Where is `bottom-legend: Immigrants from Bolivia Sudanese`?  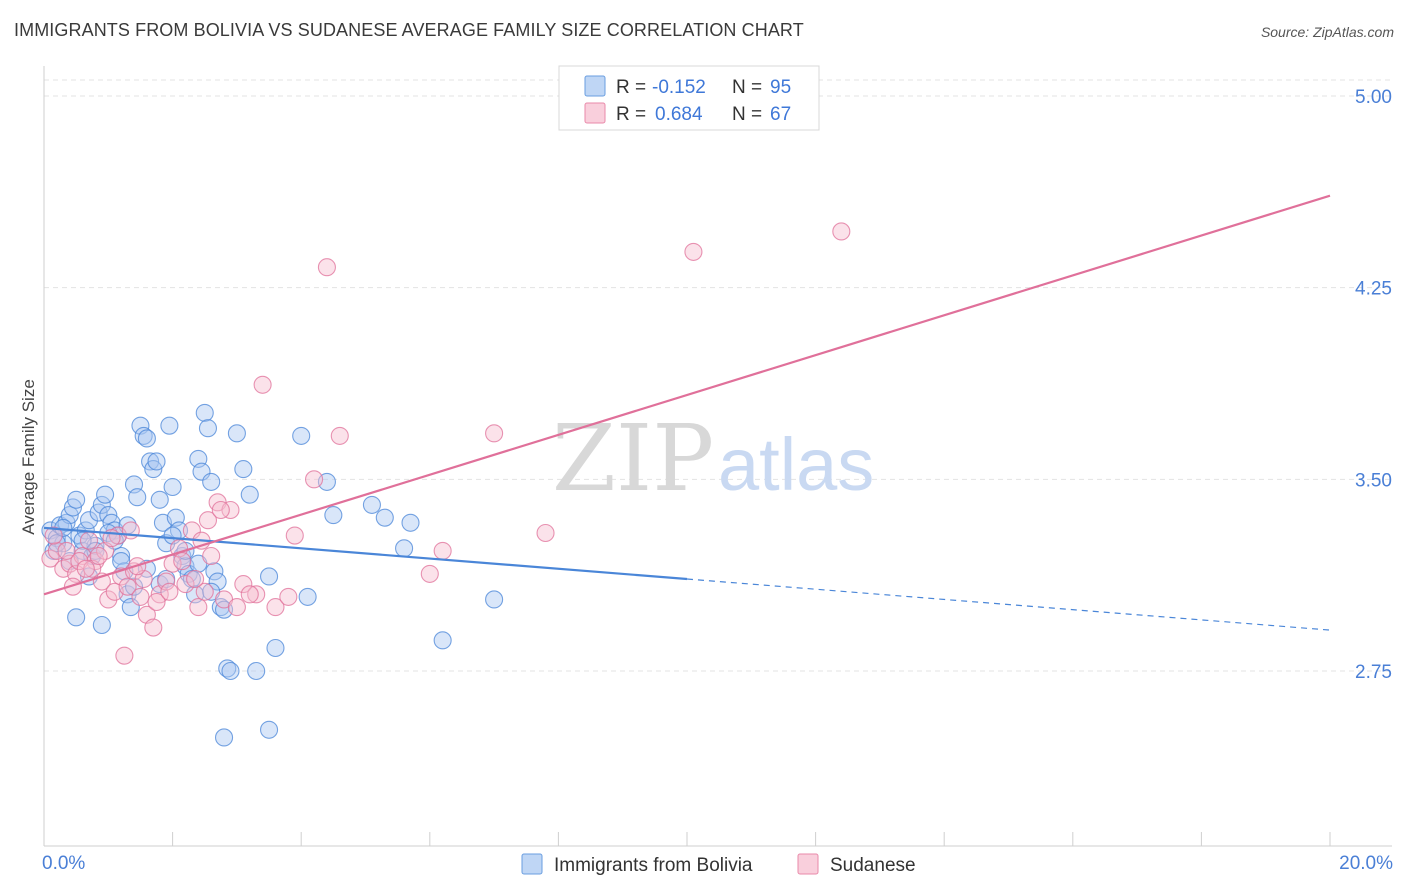
bottom-legend: Immigrants from Bolivia Sudanese is located at coordinates (718, 864).